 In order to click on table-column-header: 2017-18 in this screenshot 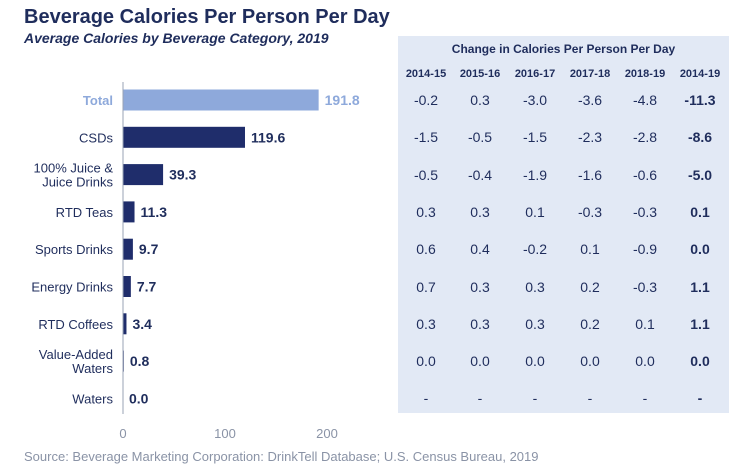, I will do `click(590, 74)`.